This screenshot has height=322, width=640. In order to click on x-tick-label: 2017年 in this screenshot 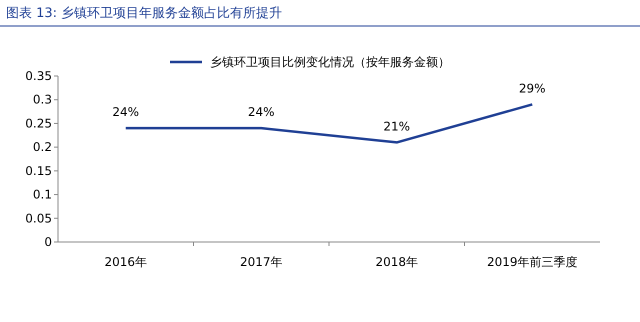, I will do `click(261, 262)`.